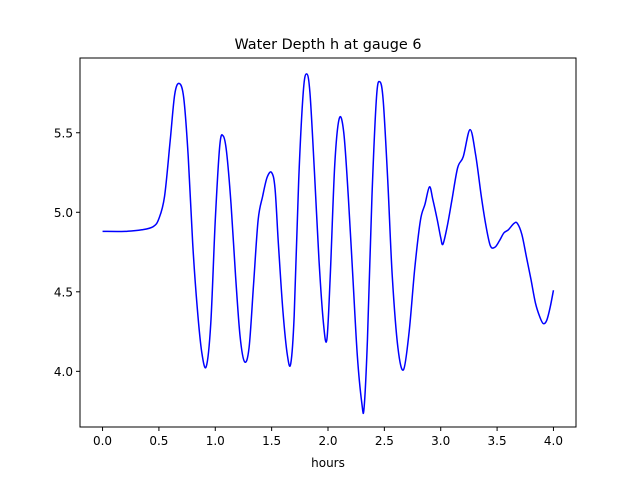 Image resolution: width=640 pixels, height=484 pixels. Describe the element at coordinates (384, 441) in the screenshot. I see `x-tick-label: 2.5` at that location.